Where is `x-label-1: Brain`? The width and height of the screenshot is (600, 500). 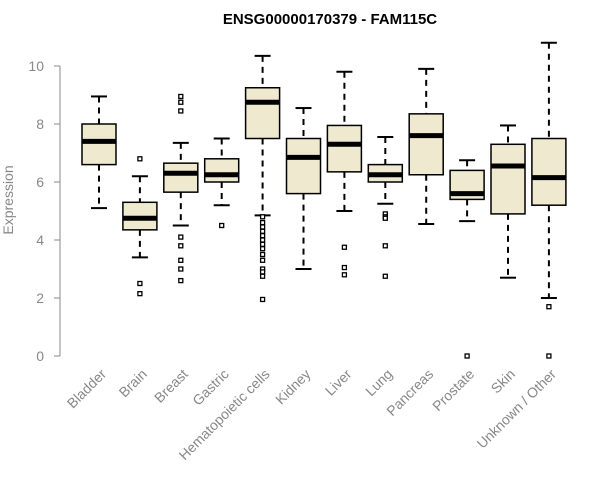
x-label-1: Brain is located at coordinates (133, 383).